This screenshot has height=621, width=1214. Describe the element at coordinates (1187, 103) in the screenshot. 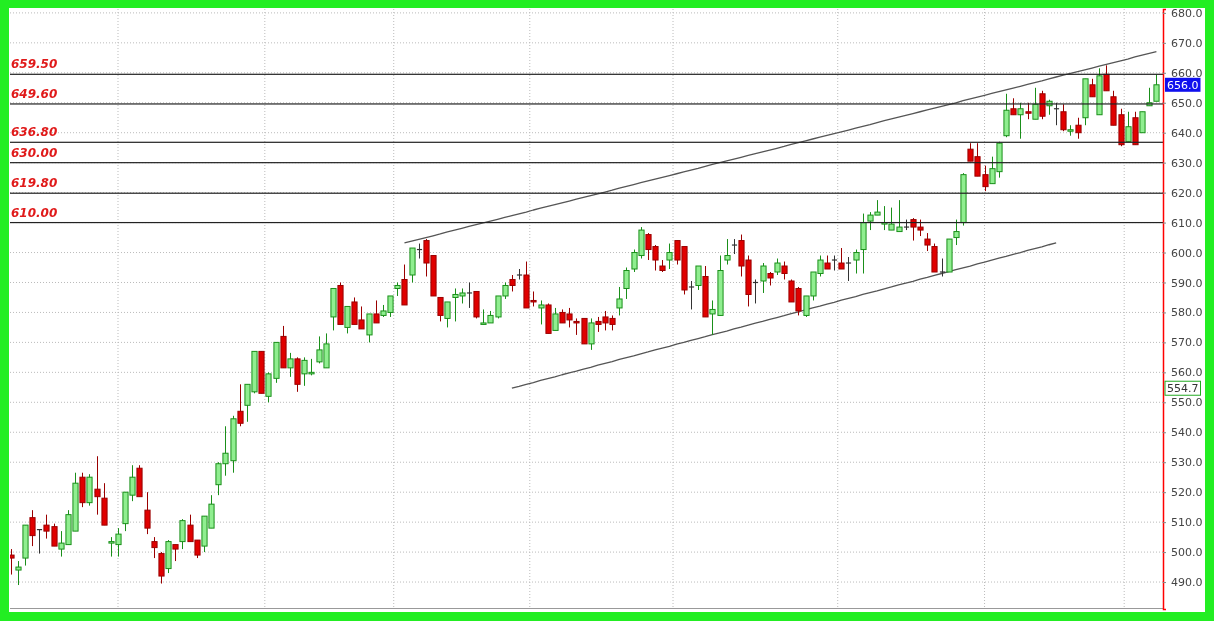

I see `y-tick-label: 650.0` at that location.